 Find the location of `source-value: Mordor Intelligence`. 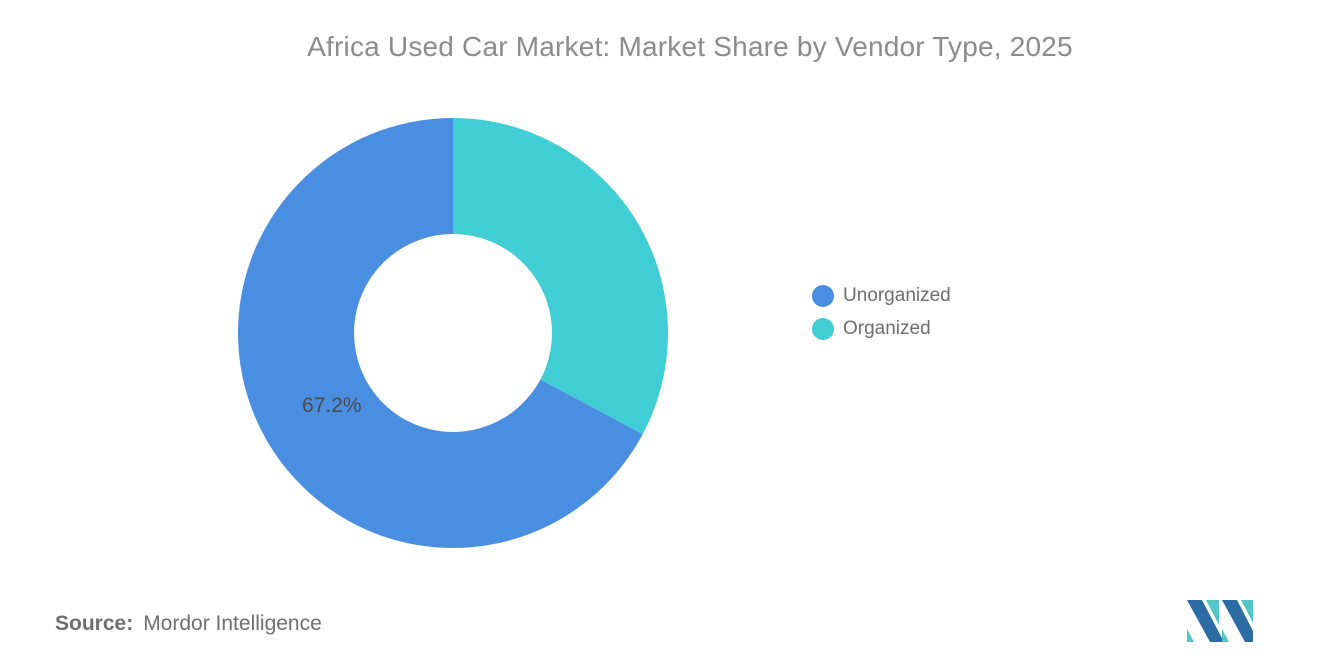

source-value: Mordor Intelligence is located at coordinates (232, 623).